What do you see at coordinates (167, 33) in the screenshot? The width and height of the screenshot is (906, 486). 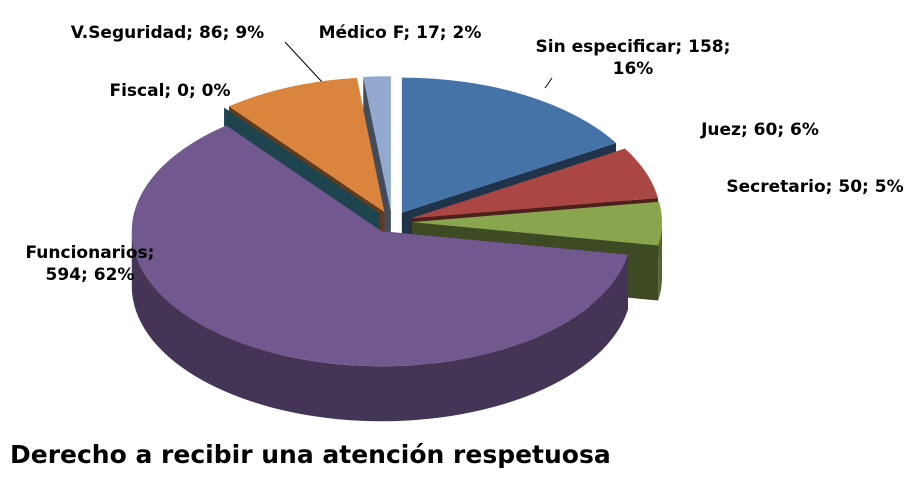 I see `data-label: V.Seguridad; 86; 9%` at bounding box center [167, 33].